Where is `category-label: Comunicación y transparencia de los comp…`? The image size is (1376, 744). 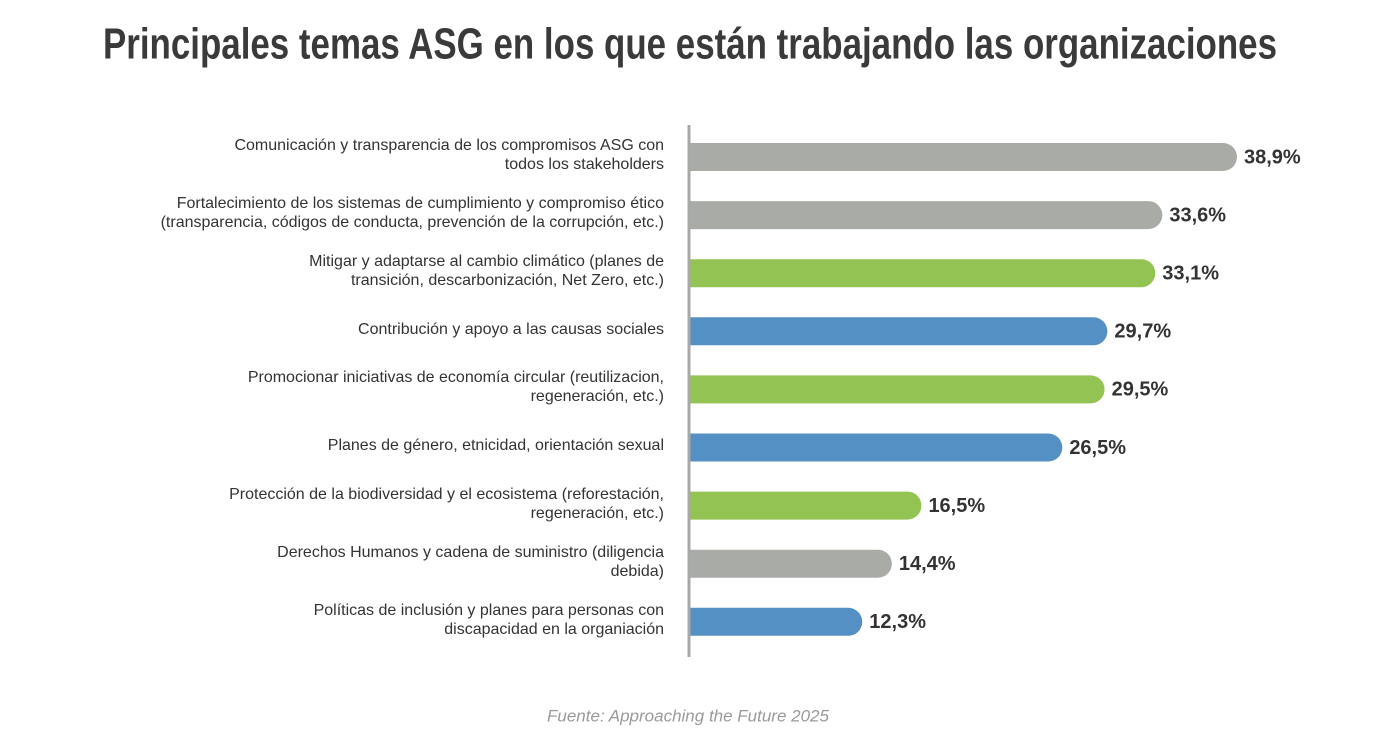
category-label: Comunicación y transparencia de los comp… is located at coordinates (449, 155).